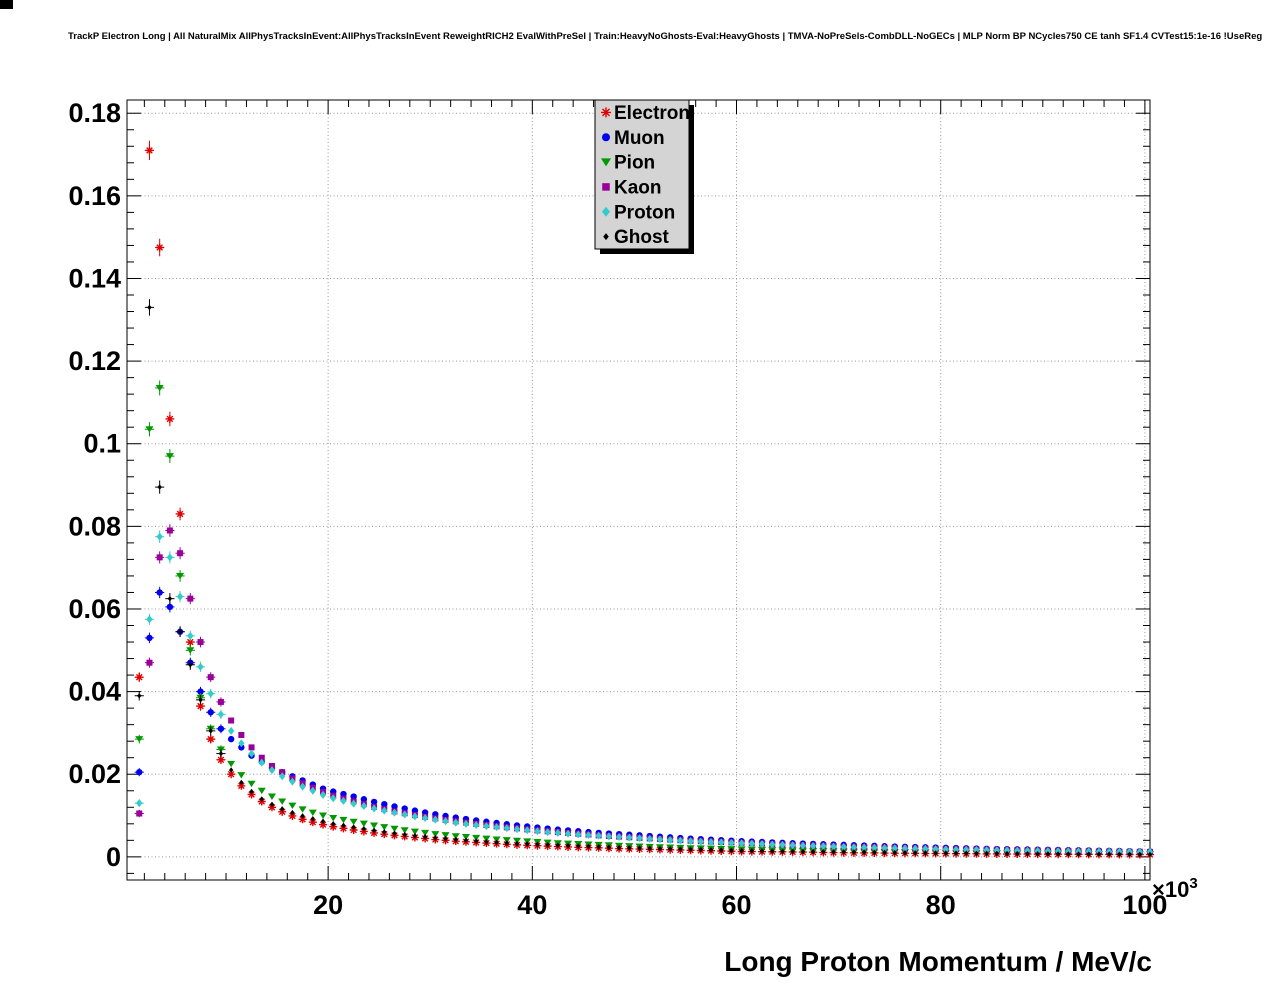 The image size is (1276, 996). What do you see at coordinates (1175, 888) in the screenshot?
I see `x-axis-multiplier: ×10³` at bounding box center [1175, 888].